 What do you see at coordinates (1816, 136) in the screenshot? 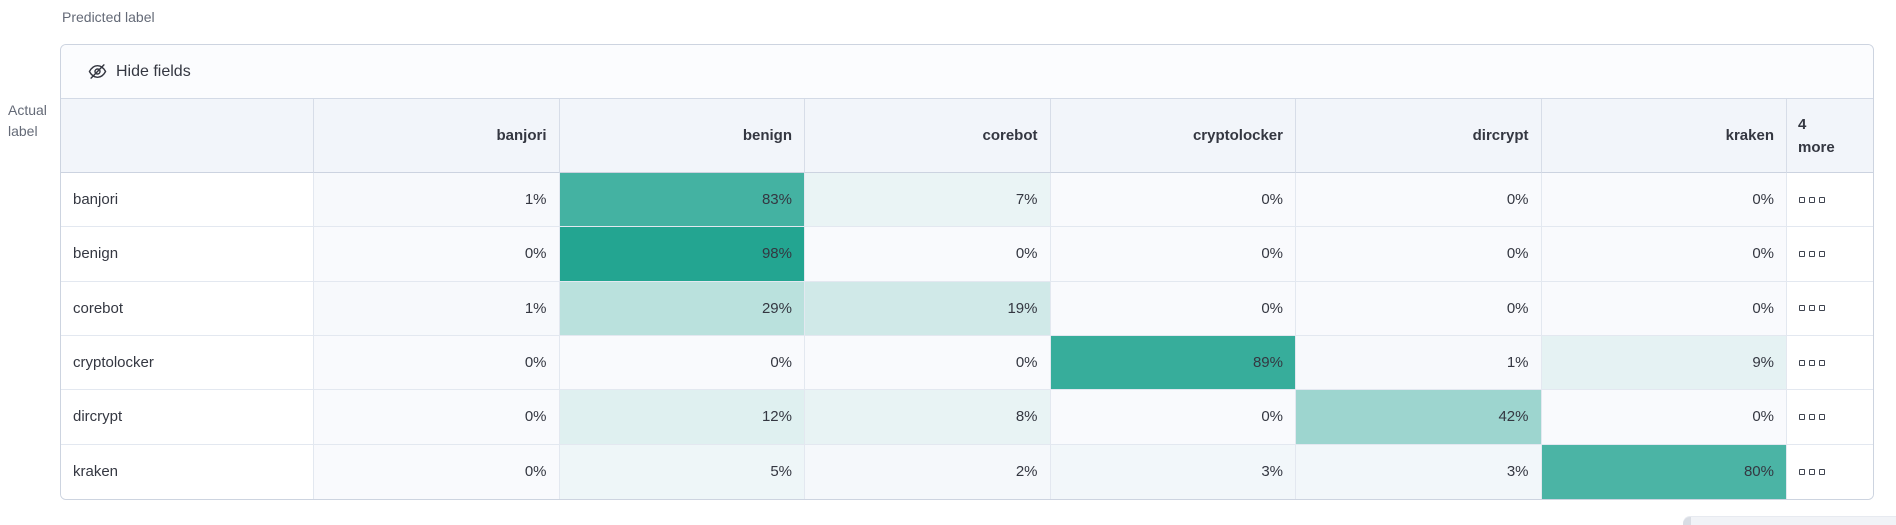
I see `more-header-text: 4 more` at bounding box center [1816, 136].